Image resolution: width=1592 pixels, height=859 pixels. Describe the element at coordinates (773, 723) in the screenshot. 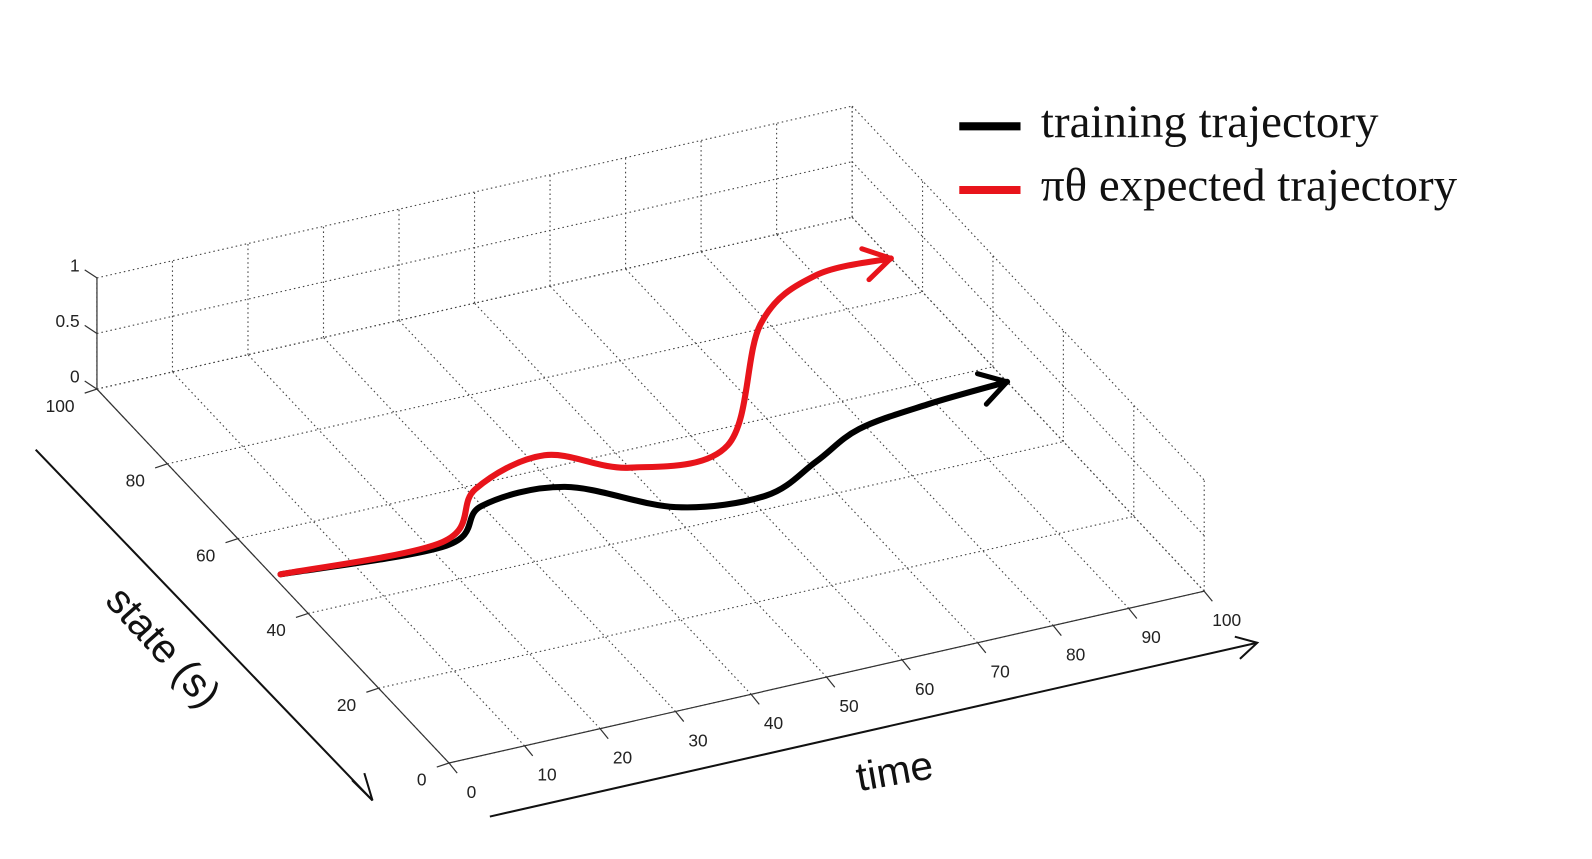

I see `x-tick-label: 40` at that location.